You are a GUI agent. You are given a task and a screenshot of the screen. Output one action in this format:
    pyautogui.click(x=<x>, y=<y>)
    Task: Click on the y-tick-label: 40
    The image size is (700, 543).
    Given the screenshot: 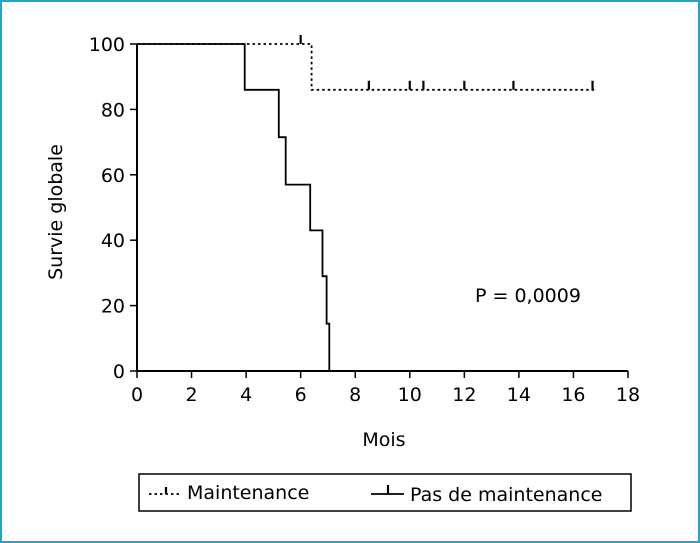 What is the action you would take?
    pyautogui.click(x=113, y=241)
    